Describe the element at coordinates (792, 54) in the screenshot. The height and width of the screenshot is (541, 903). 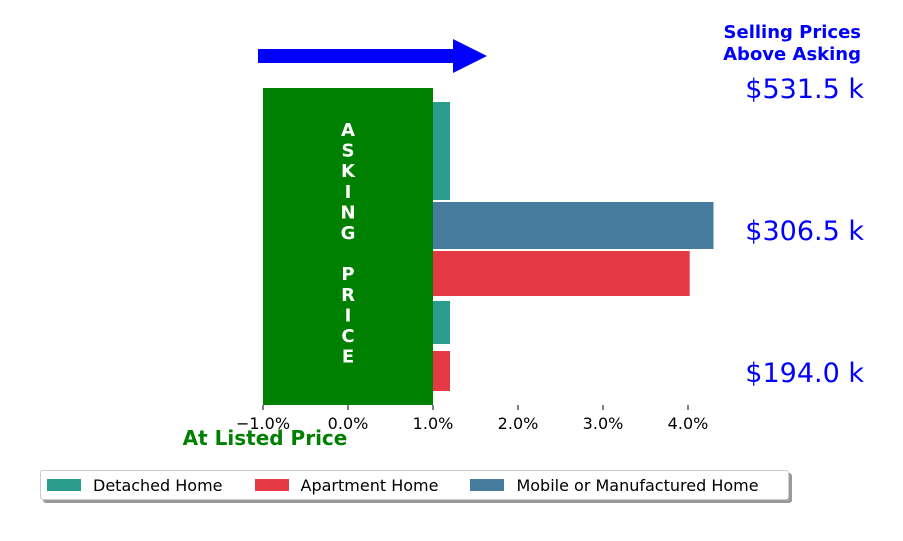
I see `headline-line: Above Asking` at that location.